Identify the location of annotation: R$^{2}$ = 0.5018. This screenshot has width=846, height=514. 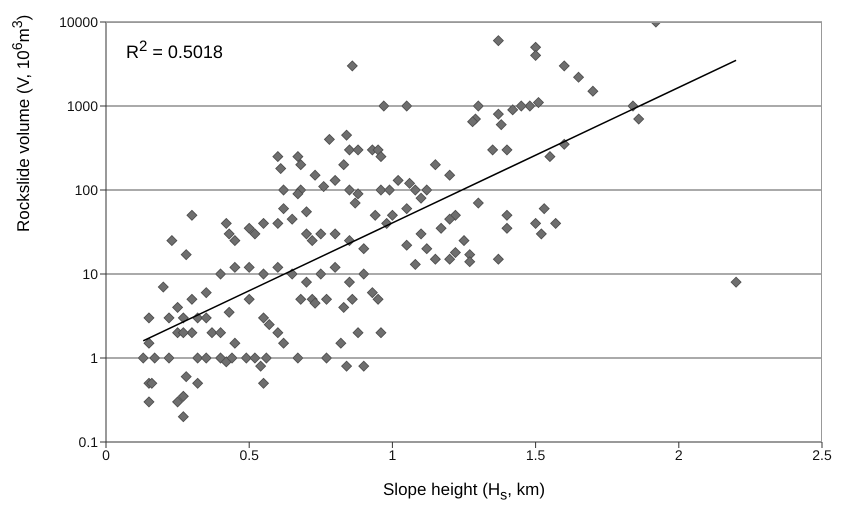
(174, 50).